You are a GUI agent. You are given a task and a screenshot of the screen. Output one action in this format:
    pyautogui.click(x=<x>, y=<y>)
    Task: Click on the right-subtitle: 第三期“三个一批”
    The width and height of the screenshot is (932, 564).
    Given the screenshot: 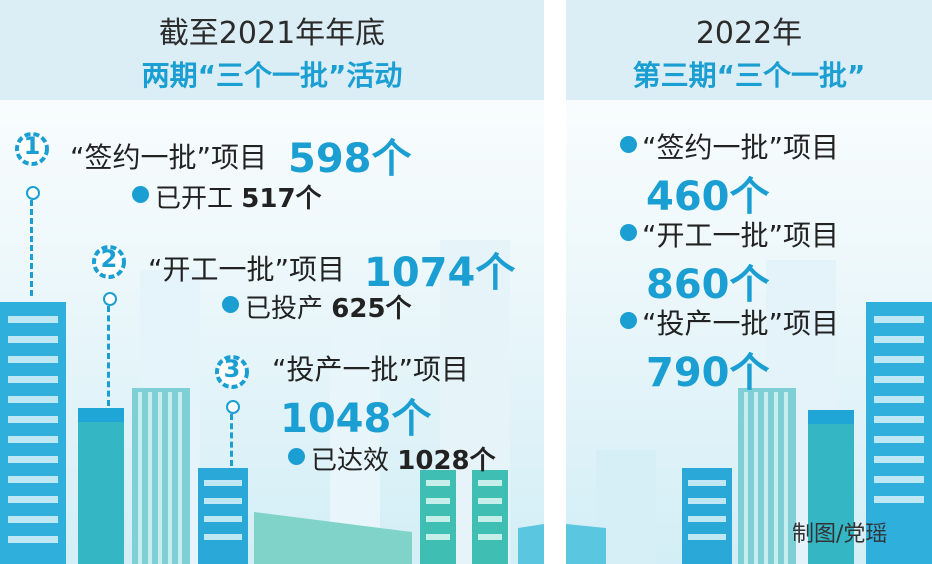 What is the action you would take?
    pyautogui.click(x=749, y=75)
    